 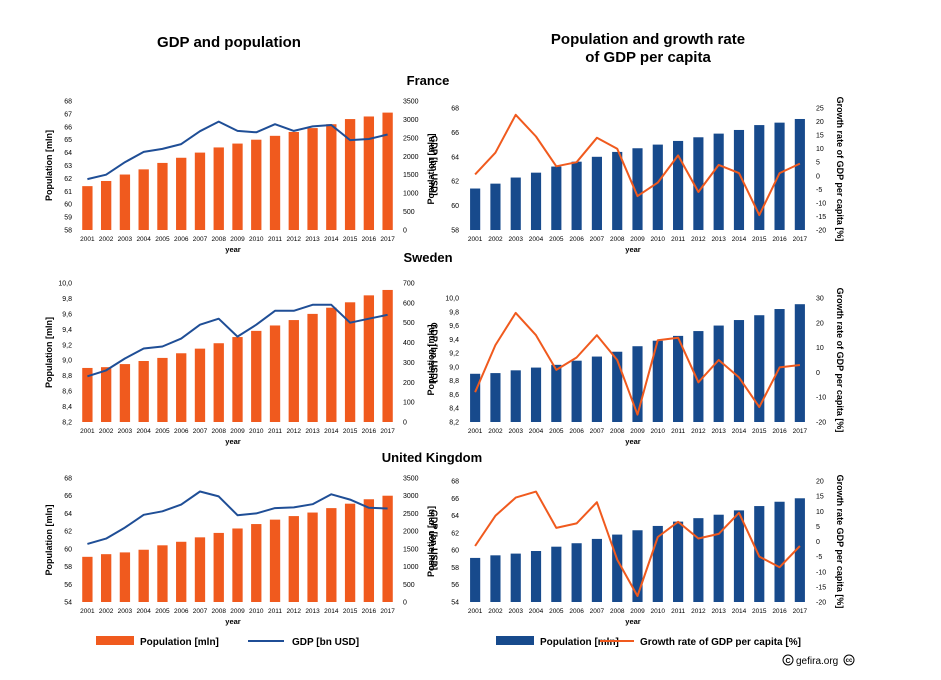 What do you see at coordinates (409, 212) in the screenshot?
I see `y2-tick-label: 500` at bounding box center [409, 212].